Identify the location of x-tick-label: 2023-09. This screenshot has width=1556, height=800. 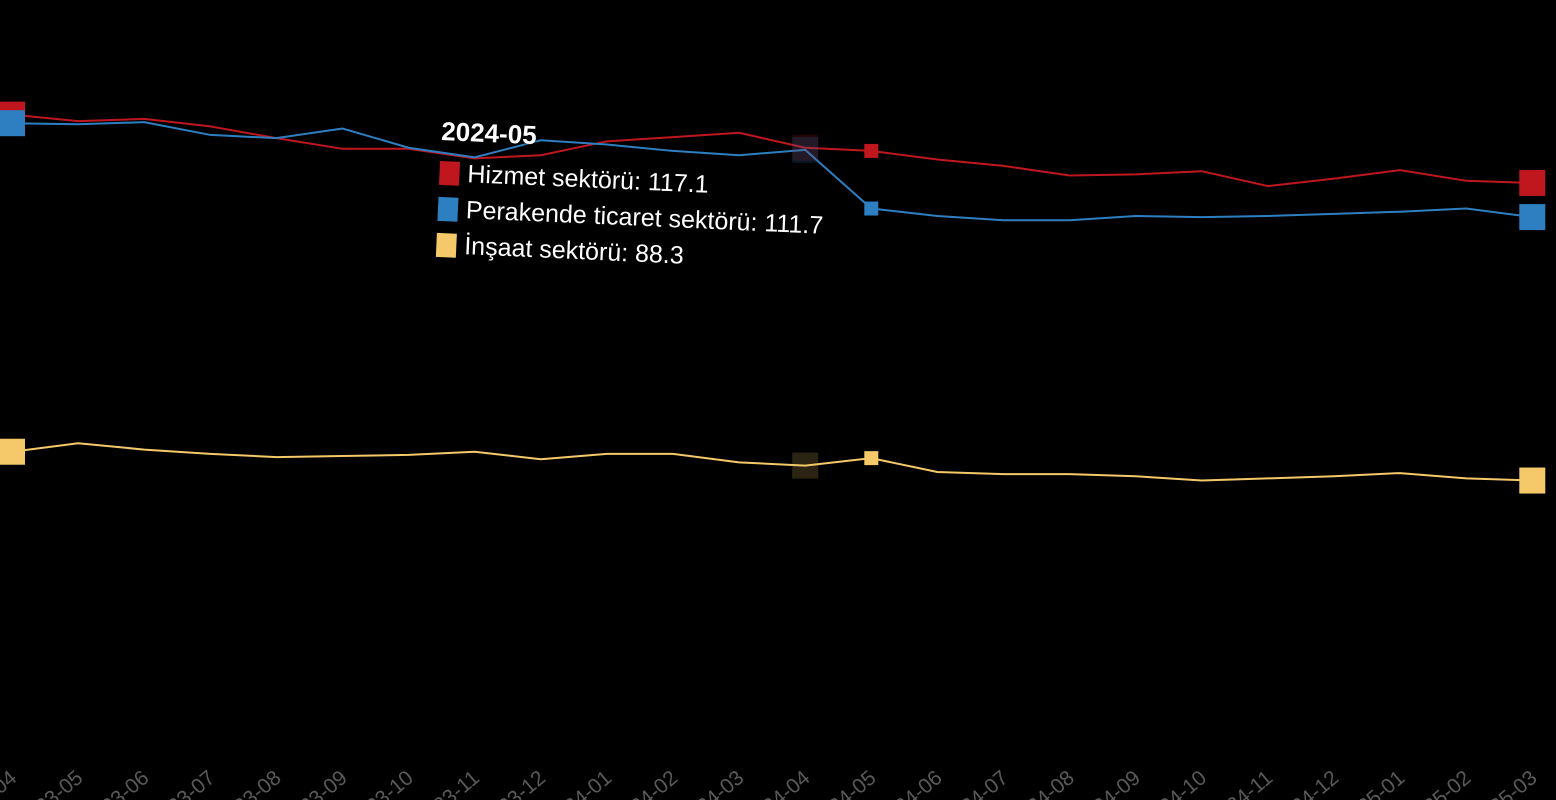
(315, 783).